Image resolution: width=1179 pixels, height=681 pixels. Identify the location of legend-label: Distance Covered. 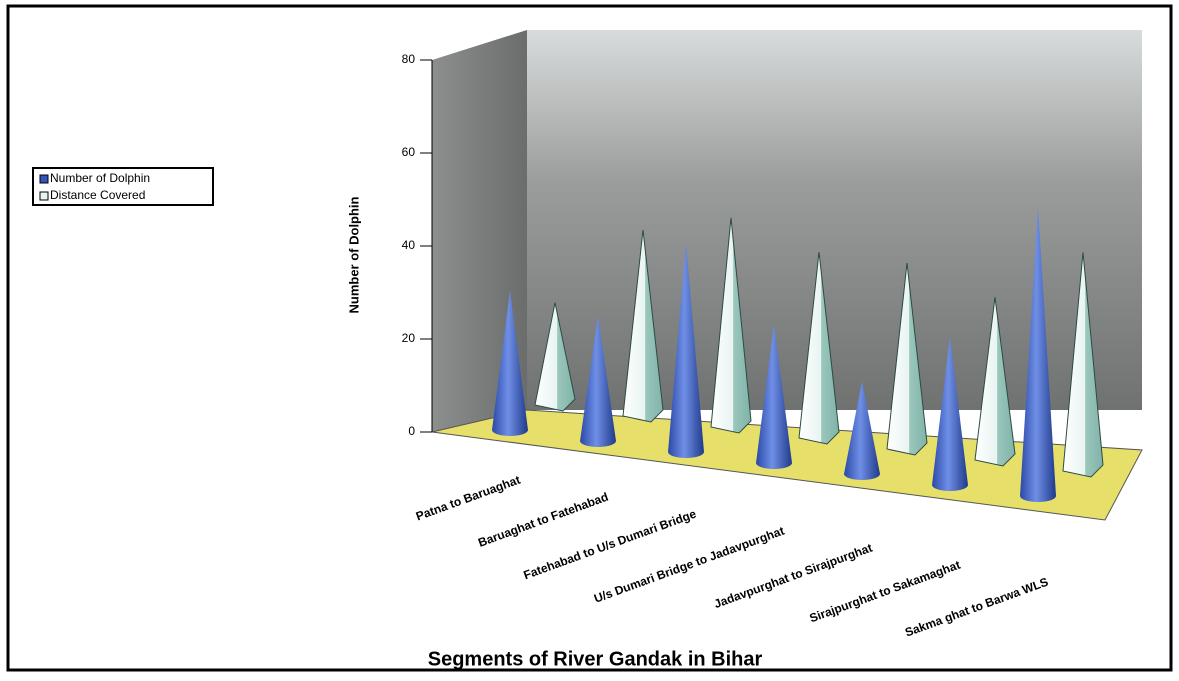
(97, 195).